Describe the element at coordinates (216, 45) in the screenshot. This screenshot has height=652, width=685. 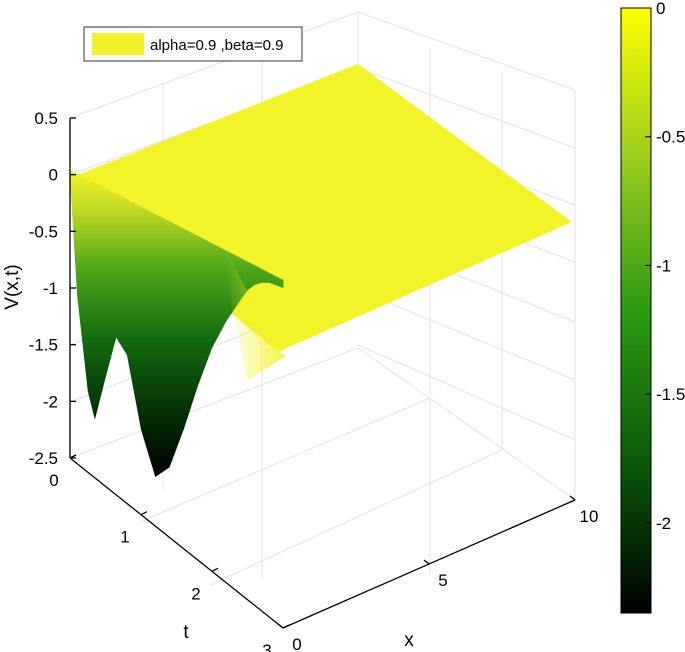
I see `legend-label: alpha=0.9 ,beta=0.9` at that location.